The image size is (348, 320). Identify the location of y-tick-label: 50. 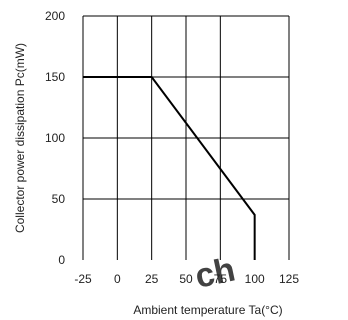
(59, 199).